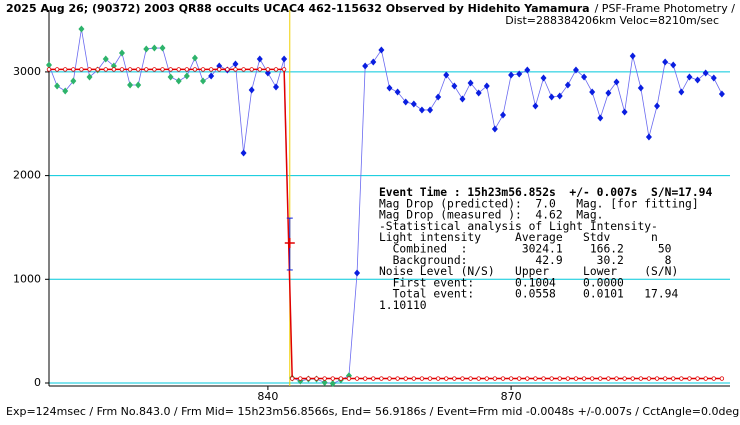 The image size is (740, 425). Describe the element at coordinates (267, 396) in the screenshot. I see `x-tick-label: 840` at that location.